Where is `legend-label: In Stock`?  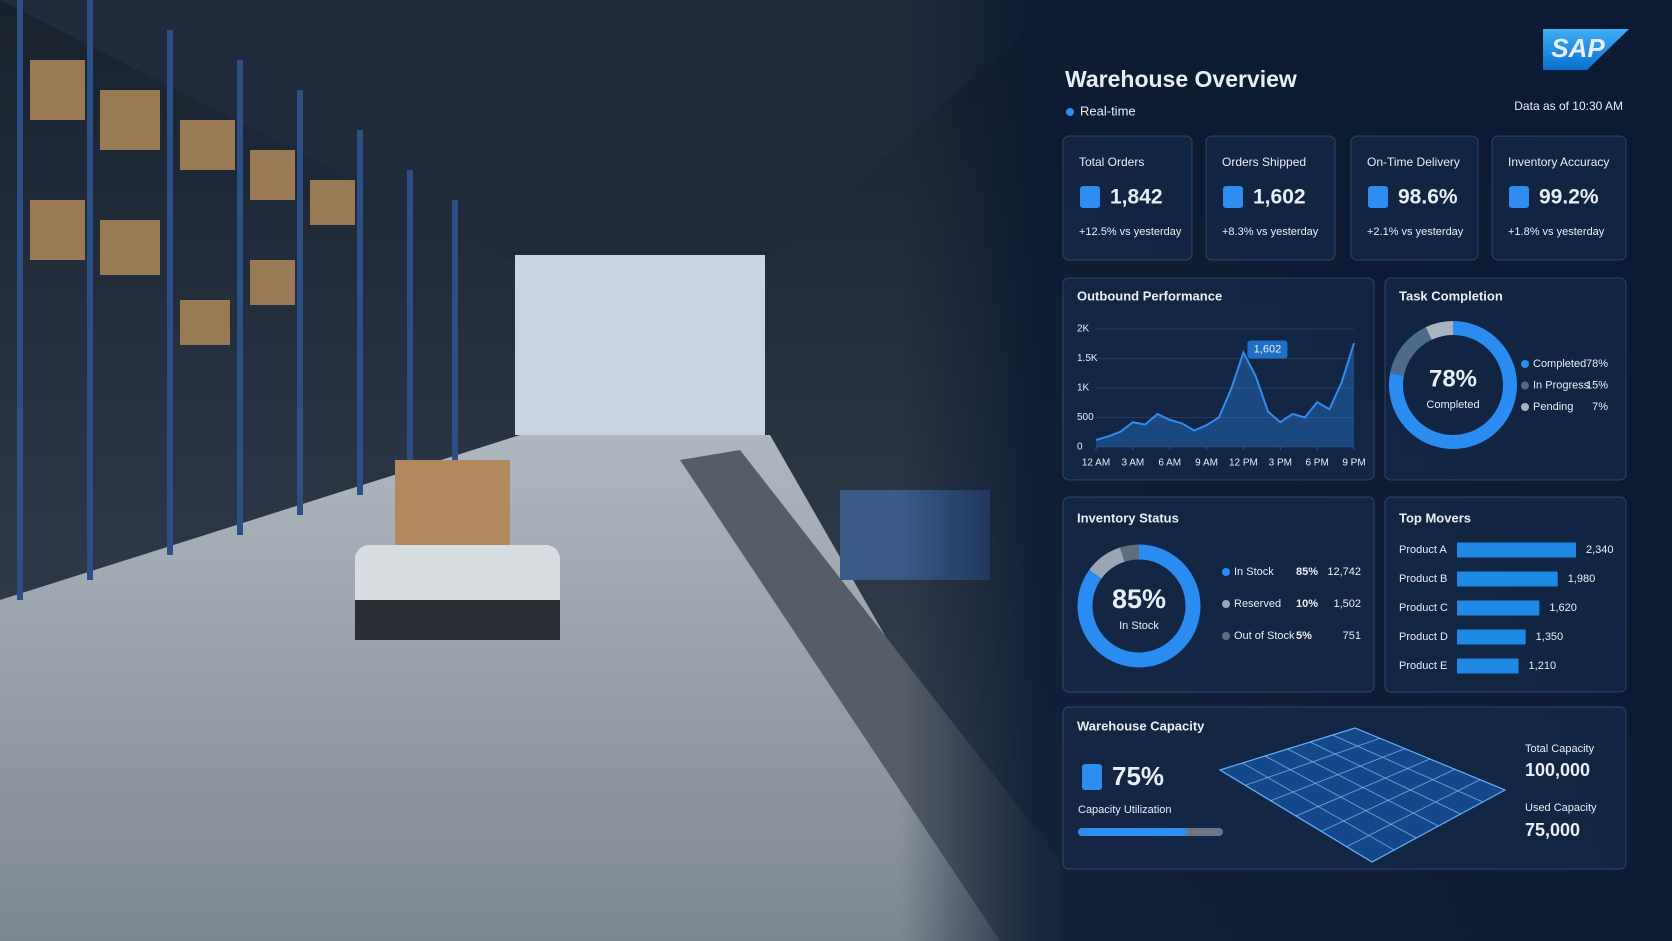 legend-label: In Stock is located at coordinates (1254, 572).